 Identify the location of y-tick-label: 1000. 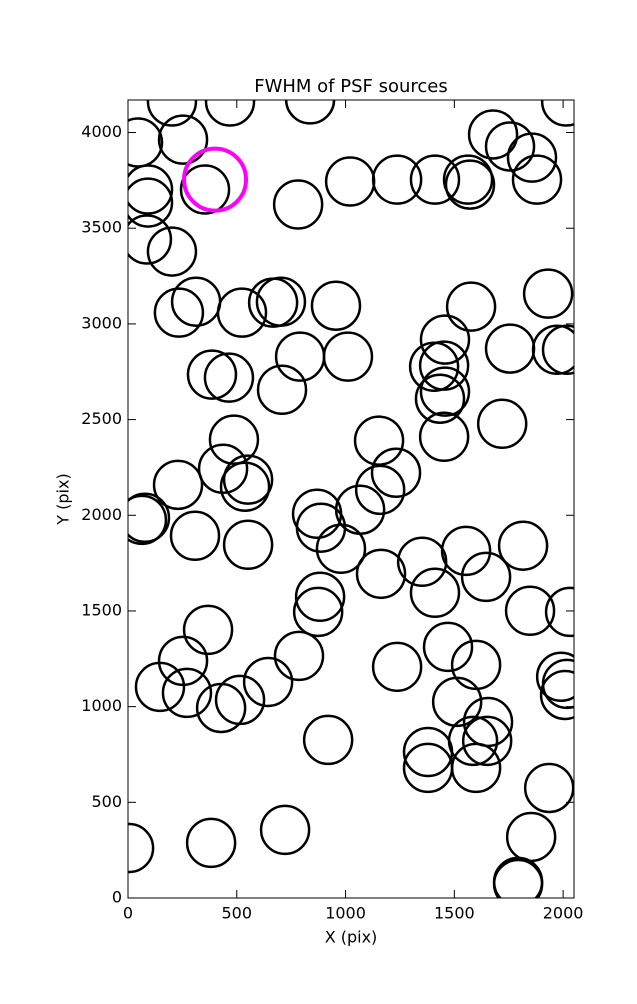
(101, 705).